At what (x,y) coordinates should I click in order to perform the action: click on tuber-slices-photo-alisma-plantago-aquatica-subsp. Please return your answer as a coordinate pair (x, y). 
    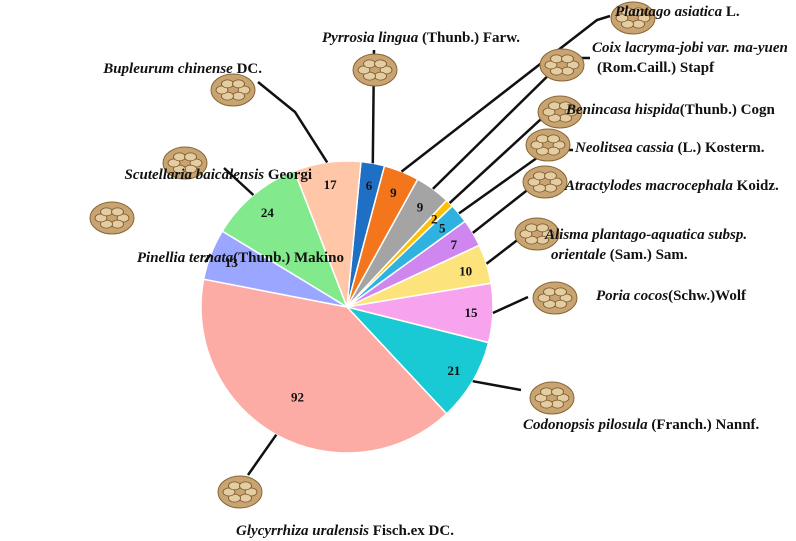
    Looking at the image, I should click on (537, 234).